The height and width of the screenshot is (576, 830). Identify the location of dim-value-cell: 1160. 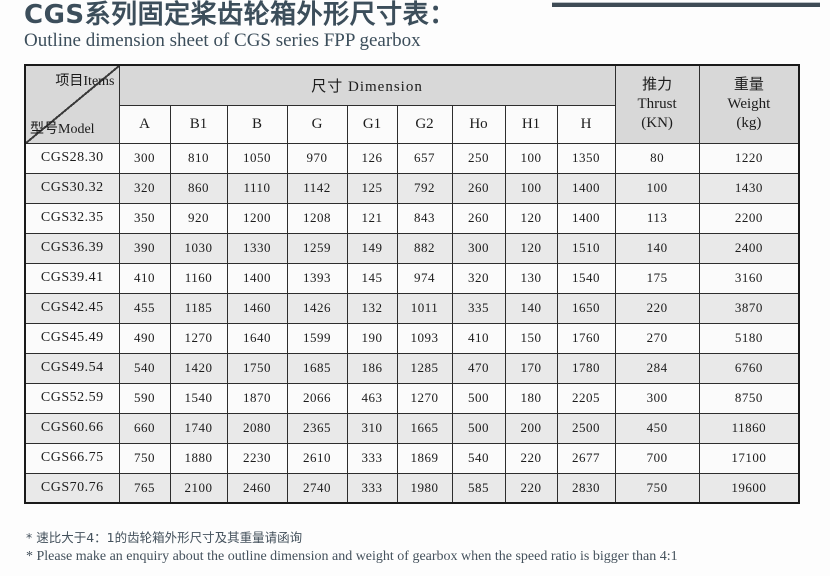
(198, 278).